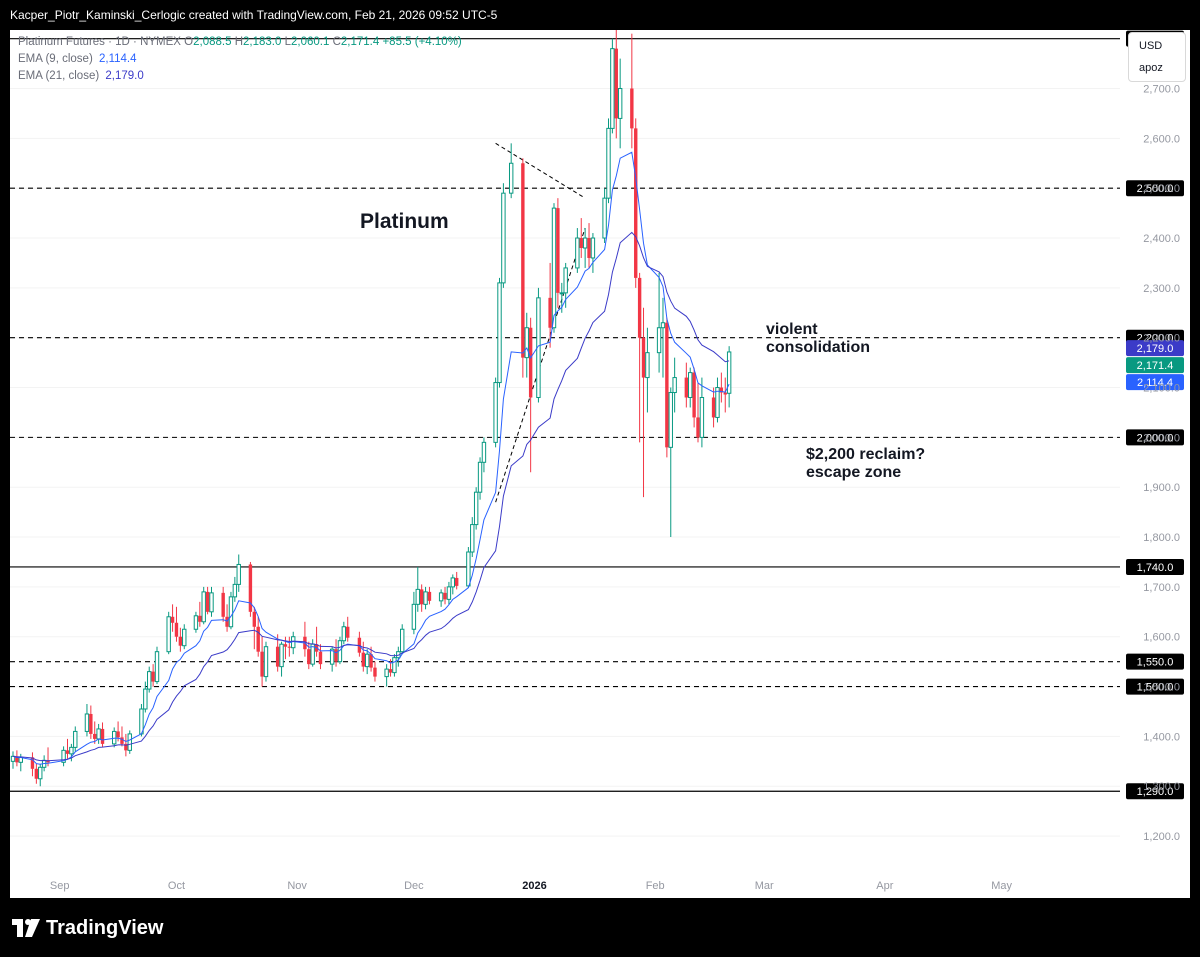 This screenshot has width=1200, height=957. What do you see at coordinates (189, 42) in the screenshot?
I see `legend-o-label: O` at bounding box center [189, 42].